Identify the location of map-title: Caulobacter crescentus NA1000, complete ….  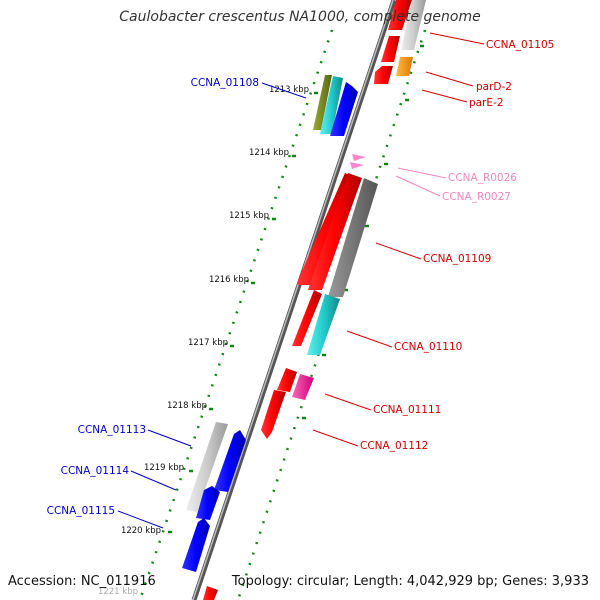
(300, 17).